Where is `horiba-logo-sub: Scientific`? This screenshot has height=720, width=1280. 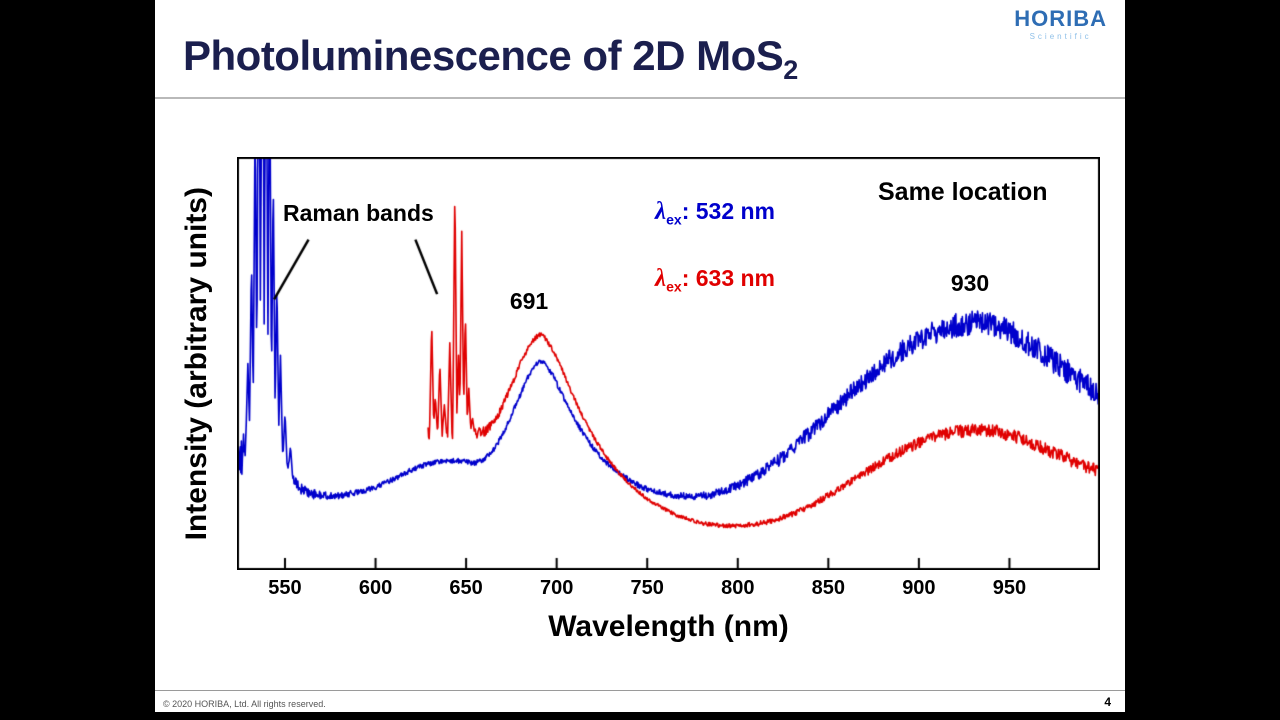
horiba-logo-sub: Scientific is located at coordinates (1060, 36).